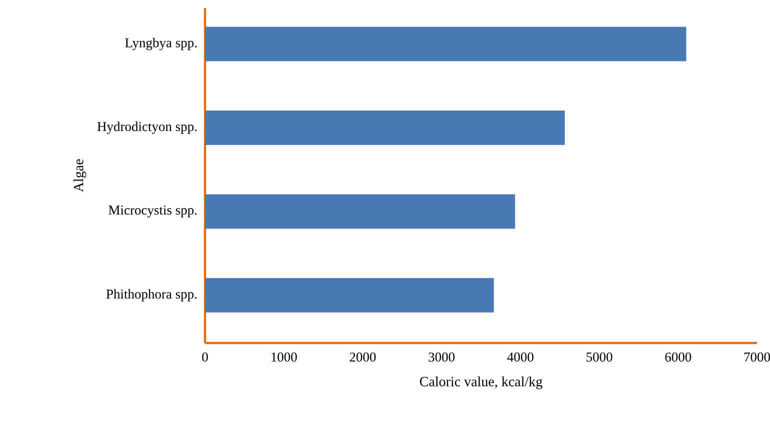 Image resolution: width=770 pixels, height=423 pixels. What do you see at coordinates (284, 357) in the screenshot?
I see `x-tick-label: 1000` at bounding box center [284, 357].